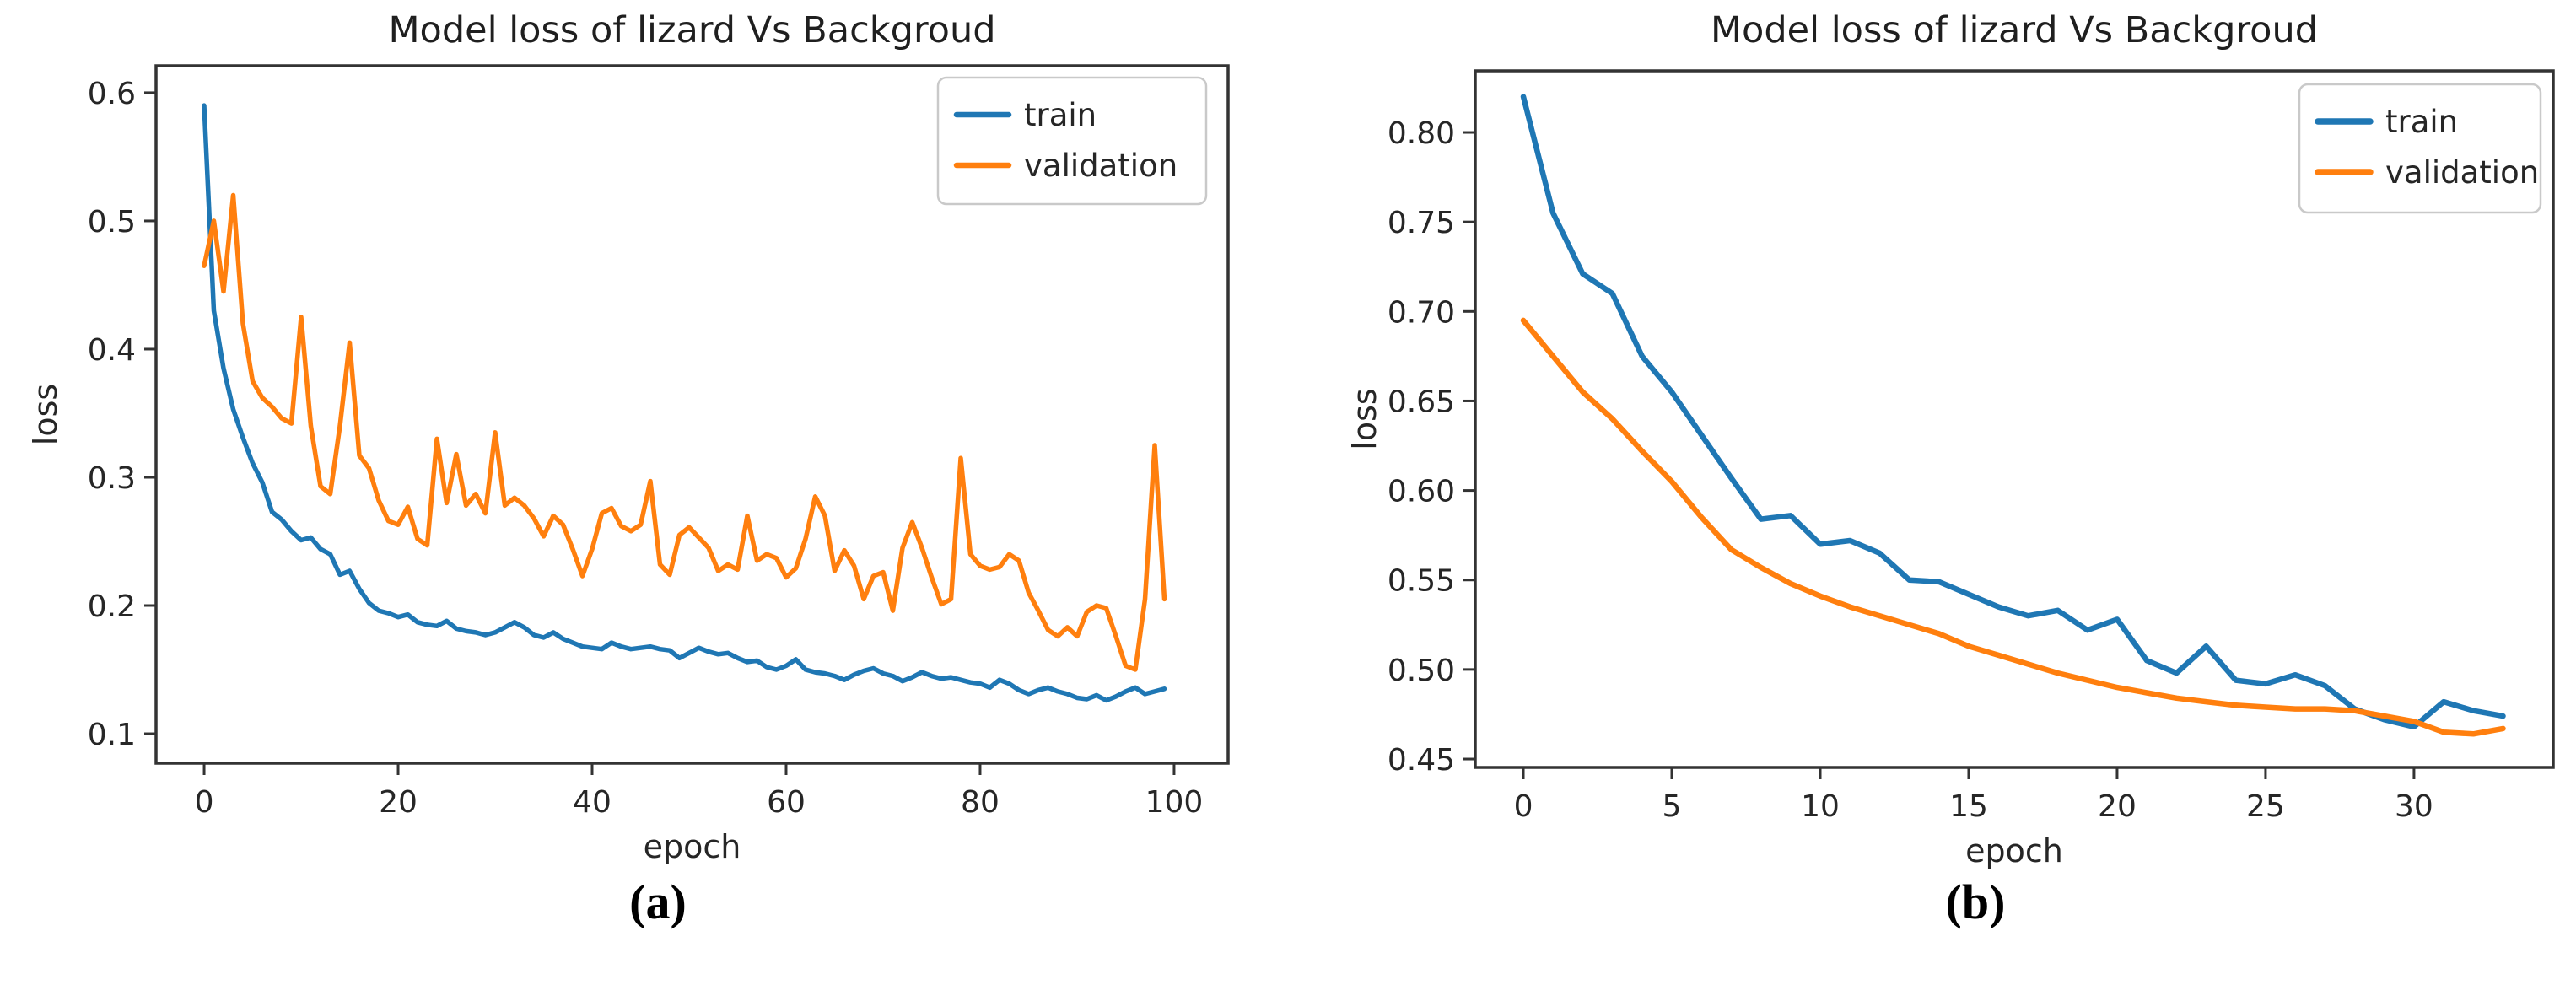 The height and width of the screenshot is (985, 2576). What do you see at coordinates (1364, 418) in the screenshot?
I see `y-axis-label-b: loss` at bounding box center [1364, 418].